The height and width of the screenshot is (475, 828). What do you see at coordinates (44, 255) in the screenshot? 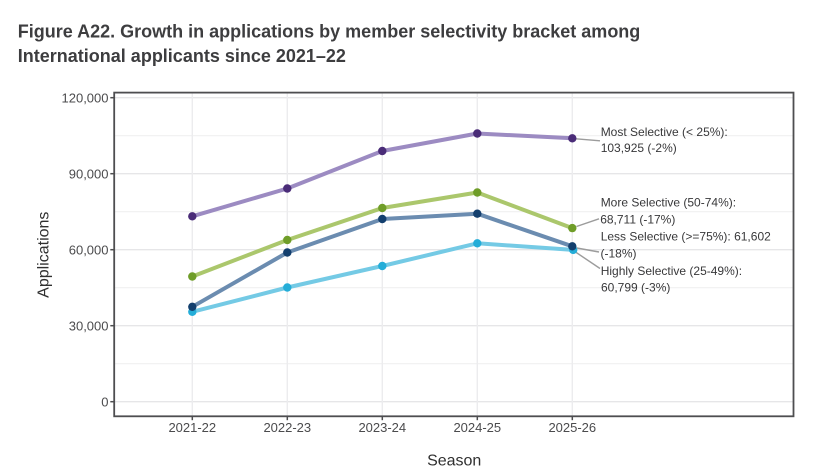
I see `svg-text: Applications` at bounding box center [44, 255].